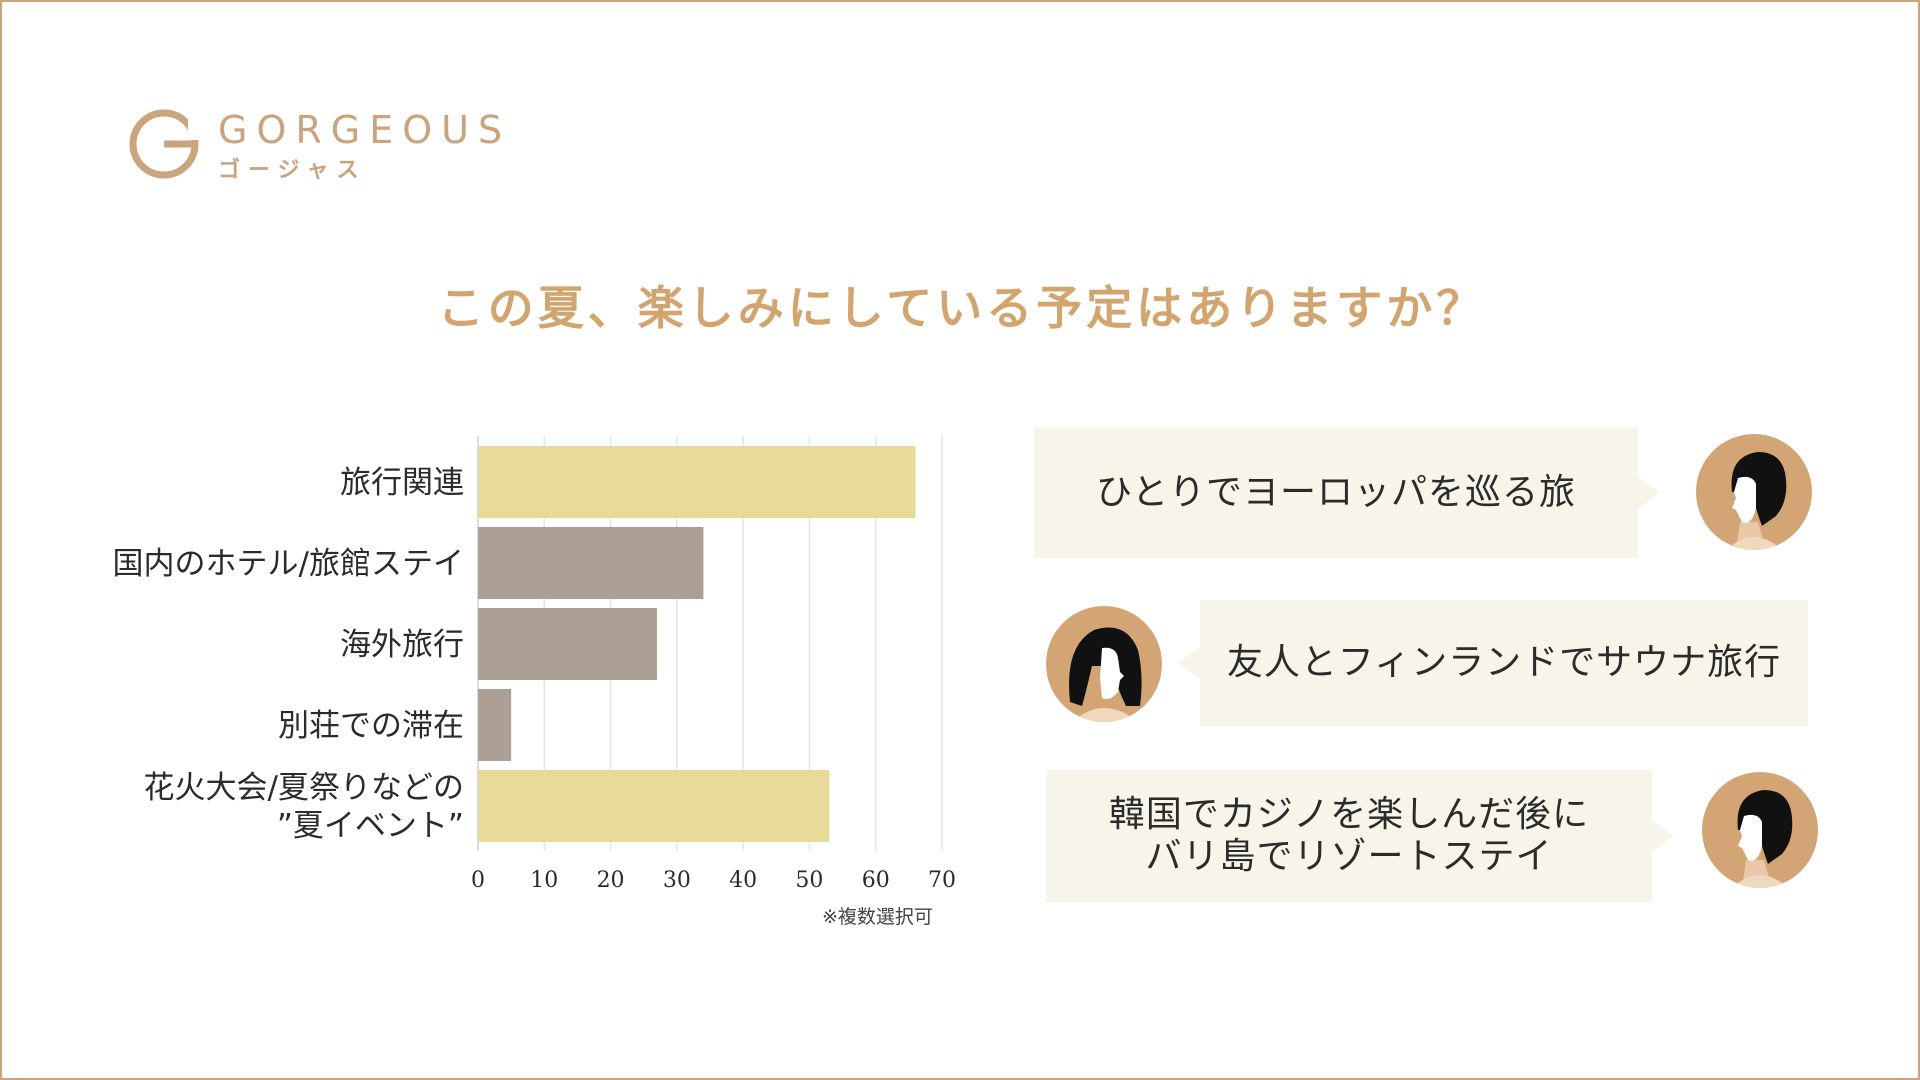  I want to click on category-label: 旅行関連, so click(402, 483).